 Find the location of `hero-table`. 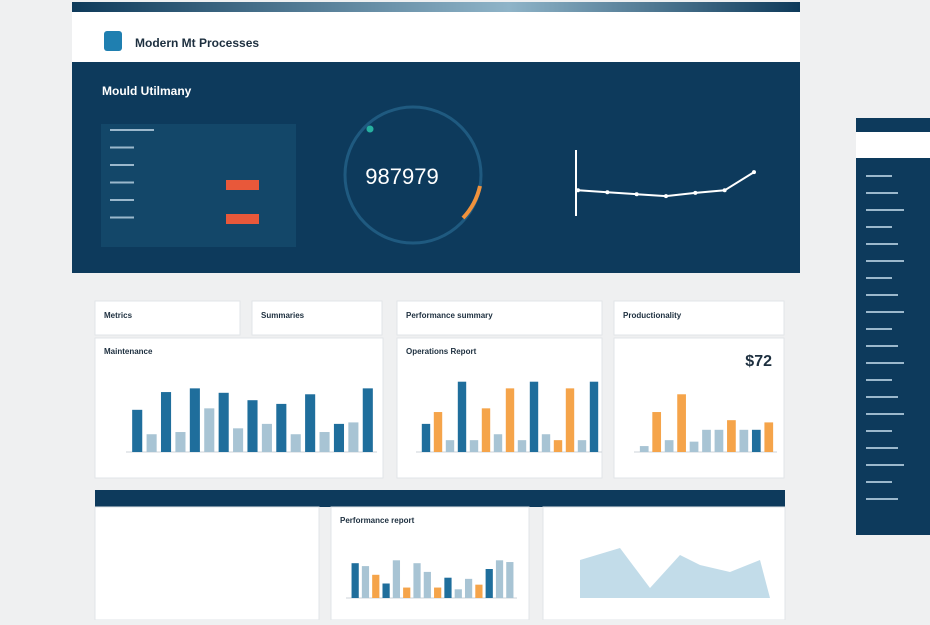

hero-table is located at coordinates (198, 185).